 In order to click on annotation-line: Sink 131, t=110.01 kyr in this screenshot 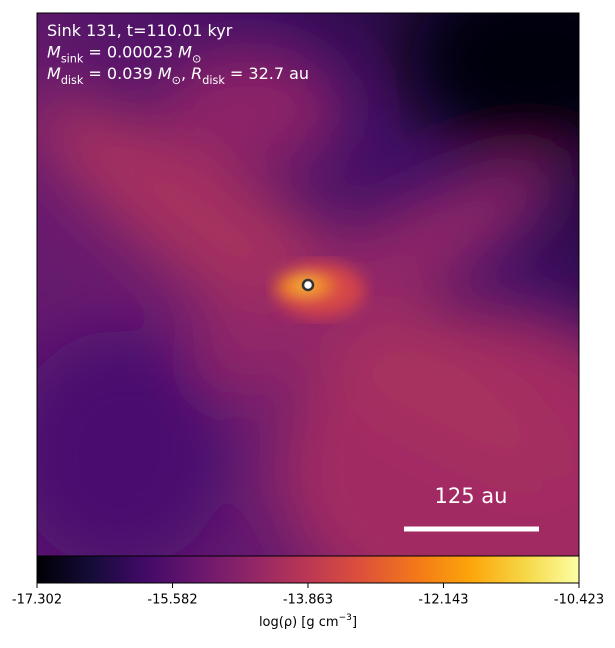, I will do `click(140, 30)`.